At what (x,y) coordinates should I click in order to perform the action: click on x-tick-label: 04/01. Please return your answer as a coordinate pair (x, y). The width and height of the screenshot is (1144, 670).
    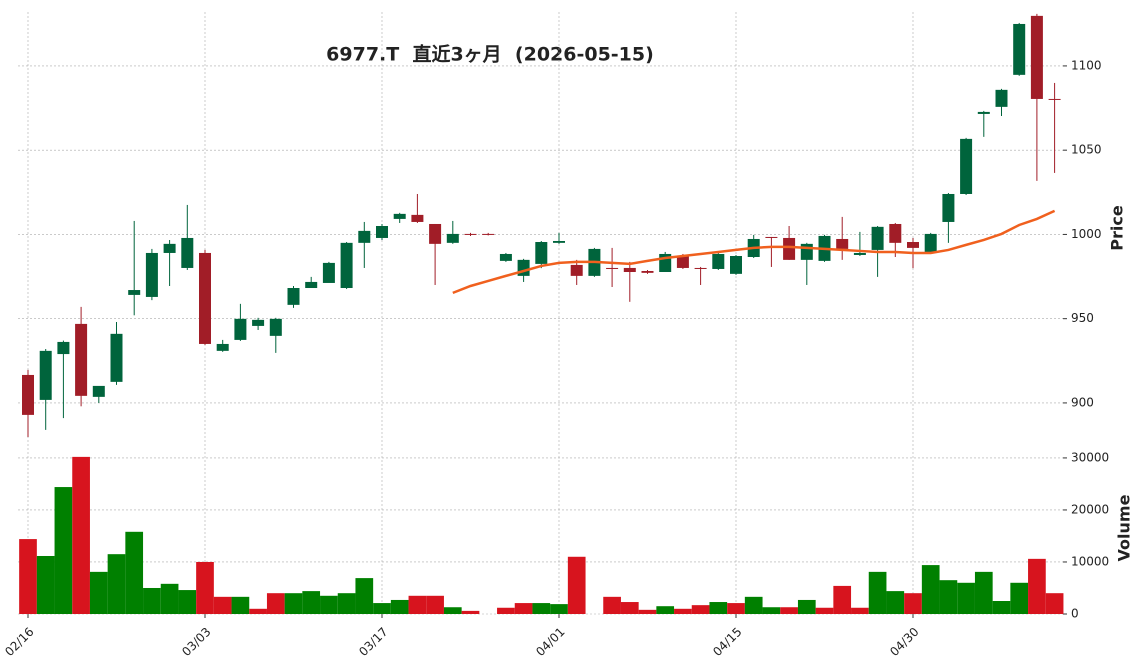
    Looking at the image, I should click on (550, 642).